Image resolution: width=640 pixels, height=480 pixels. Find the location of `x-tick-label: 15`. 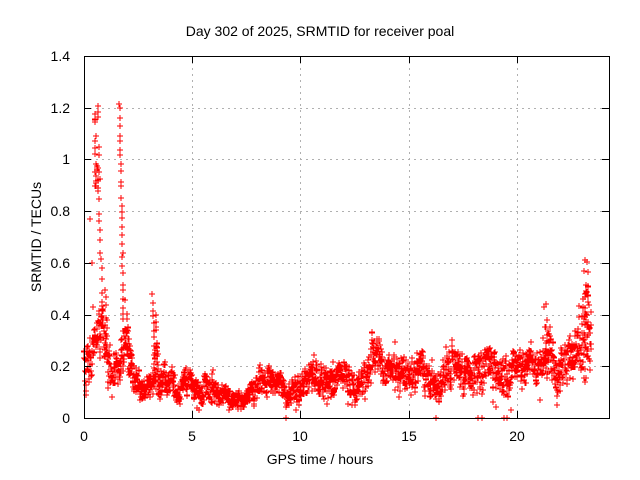

x-tick-label: 15 is located at coordinates (409, 436).